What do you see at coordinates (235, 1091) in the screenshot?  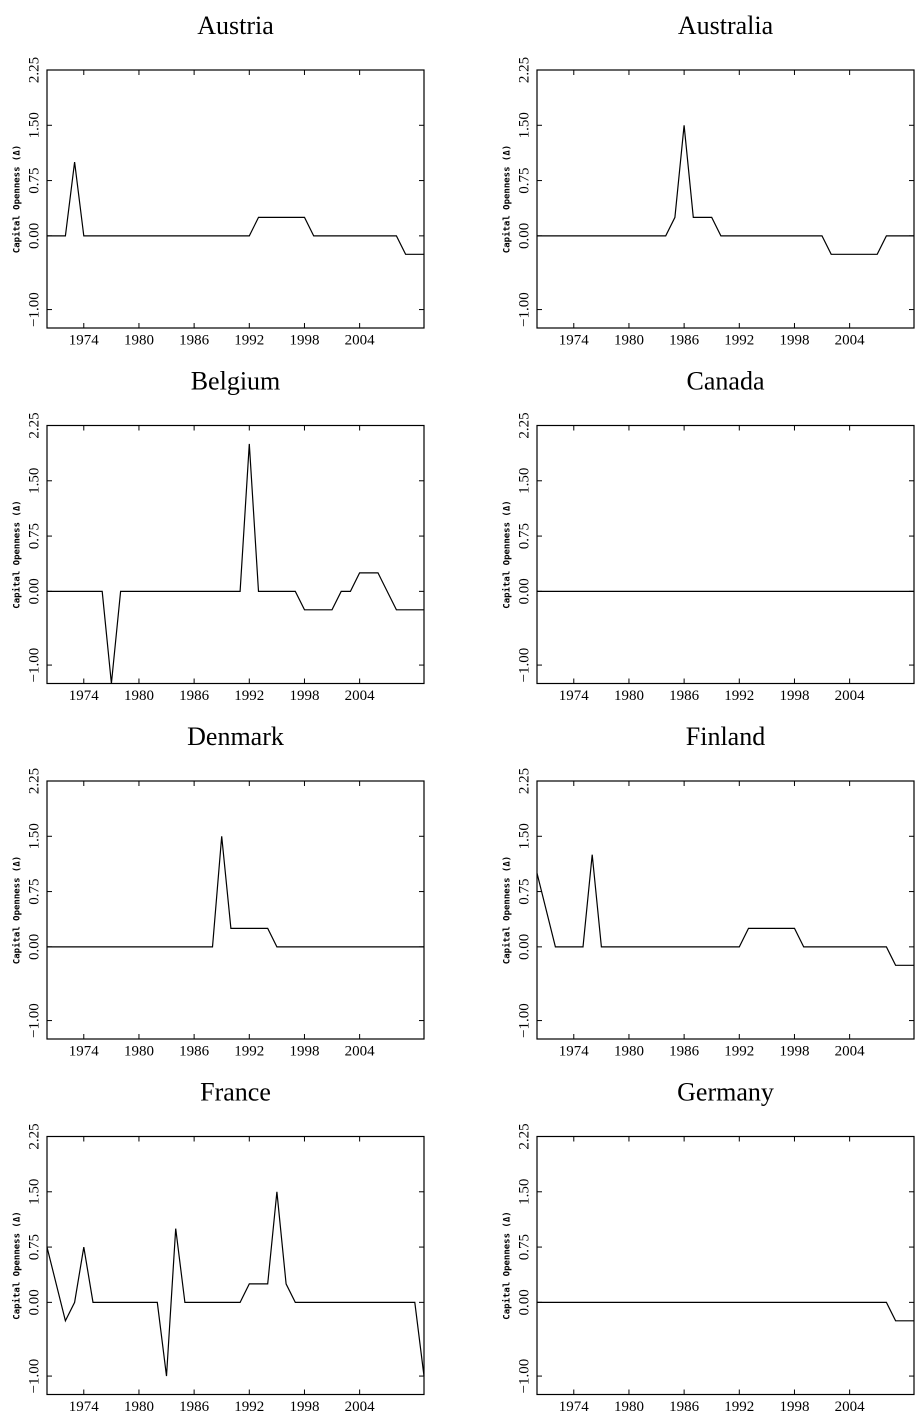 I see `chart-title: France` at bounding box center [235, 1091].